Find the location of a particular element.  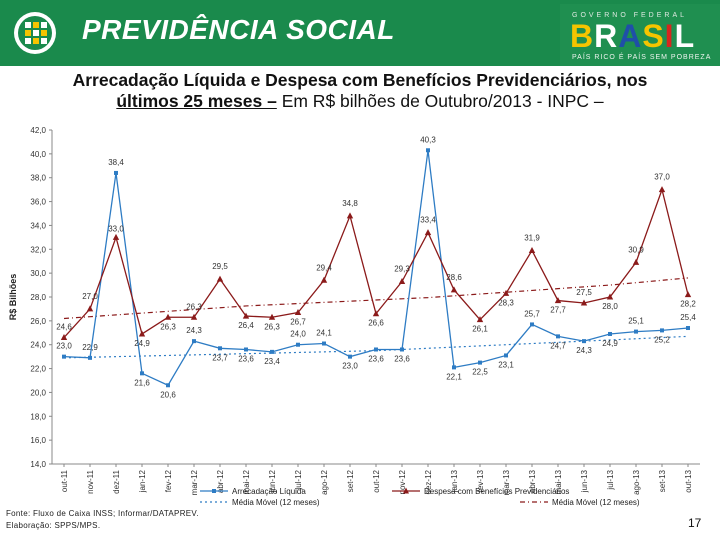

x-tick-label: jun-12 is located at coordinates (272, 481).